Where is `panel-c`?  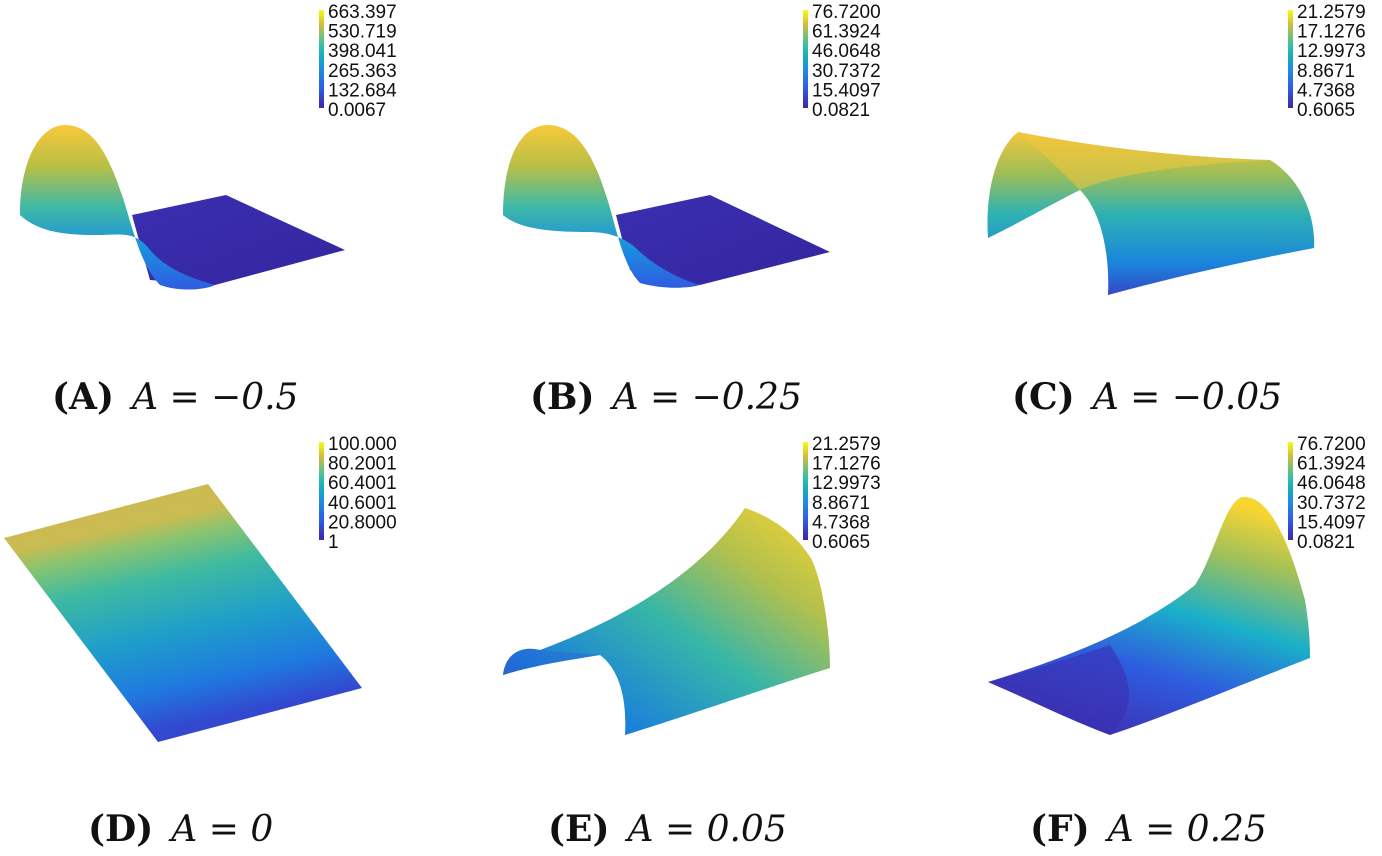 panel-c is located at coordinates (1151, 213).